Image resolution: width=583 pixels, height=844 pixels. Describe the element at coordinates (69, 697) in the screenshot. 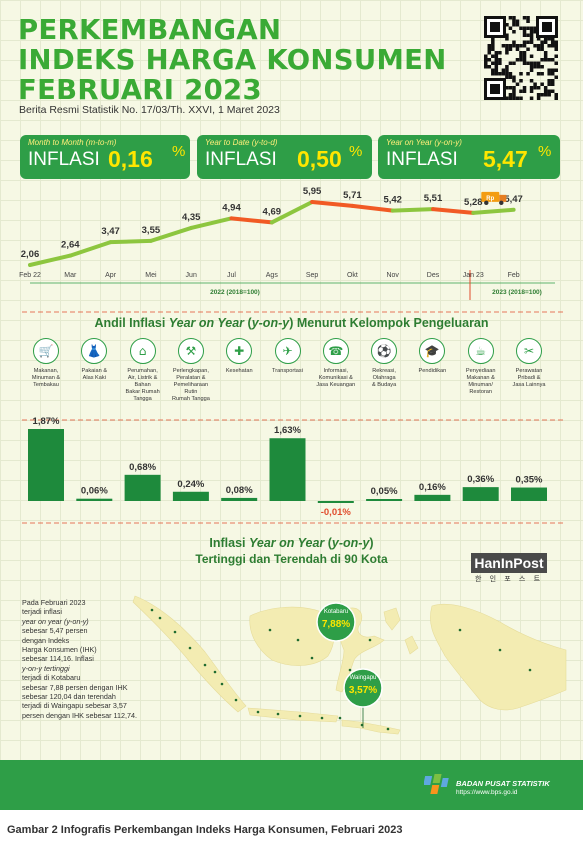

I see `paragraph-line: sebesar 120,04 dan terendah` at that location.